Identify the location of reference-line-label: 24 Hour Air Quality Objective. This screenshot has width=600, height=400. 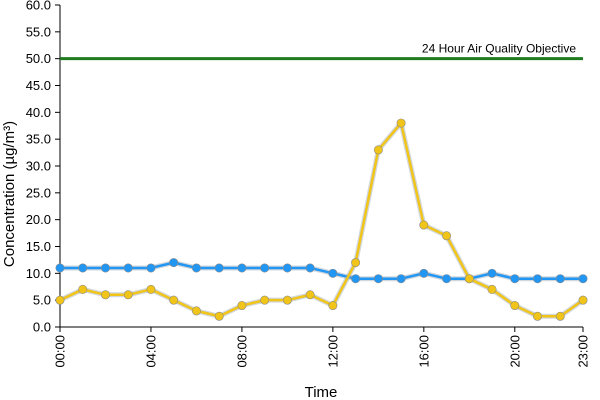
(499, 49).